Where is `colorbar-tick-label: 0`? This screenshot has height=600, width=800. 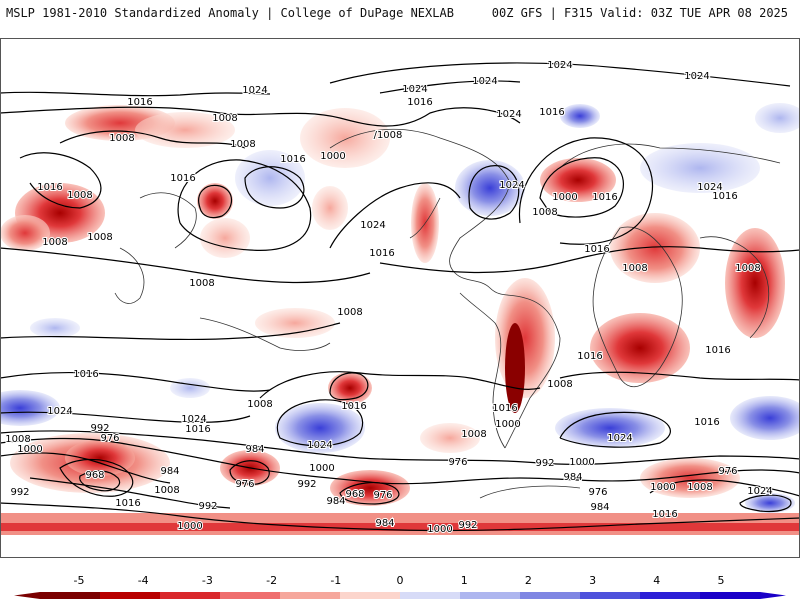
colorbar-tick-label: 0 is located at coordinates (400, 580).